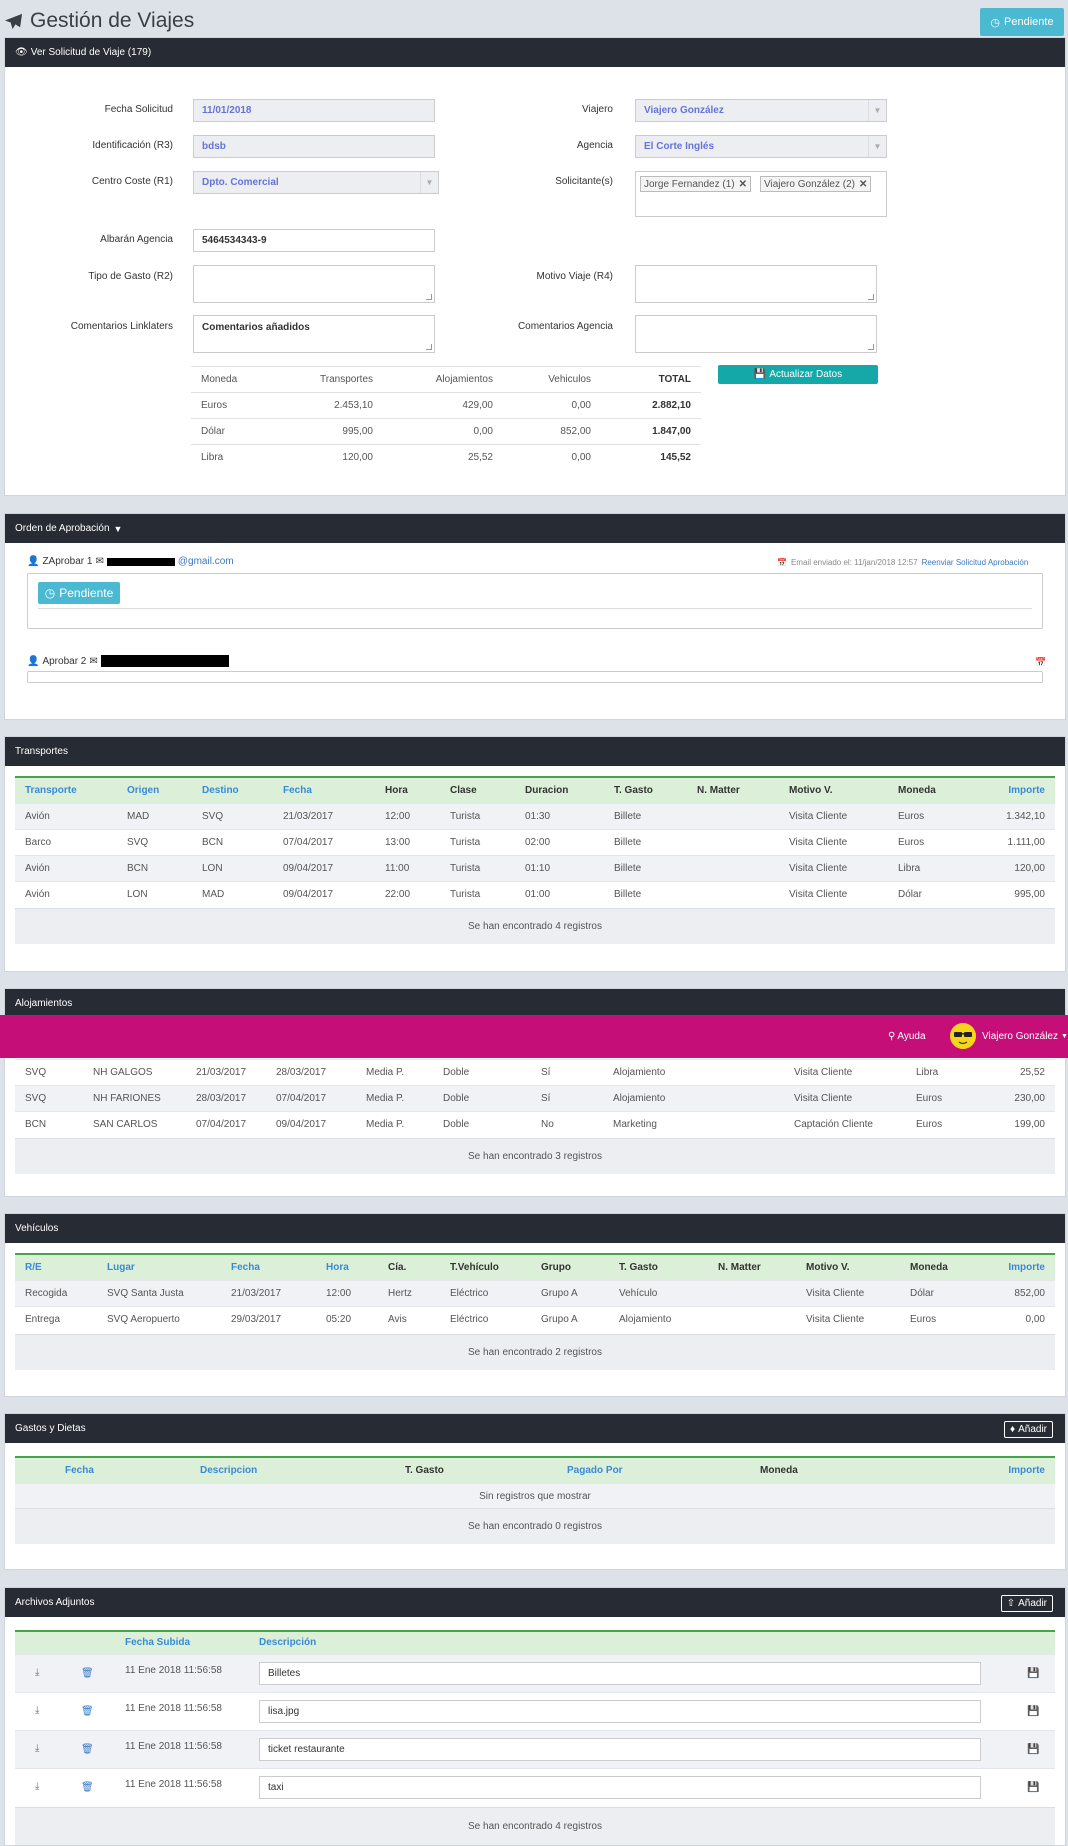 This screenshot has height=1846, width=1068. Describe the element at coordinates (907, 1036) in the screenshot. I see `help-link: ⚲ Ayuda` at that location.